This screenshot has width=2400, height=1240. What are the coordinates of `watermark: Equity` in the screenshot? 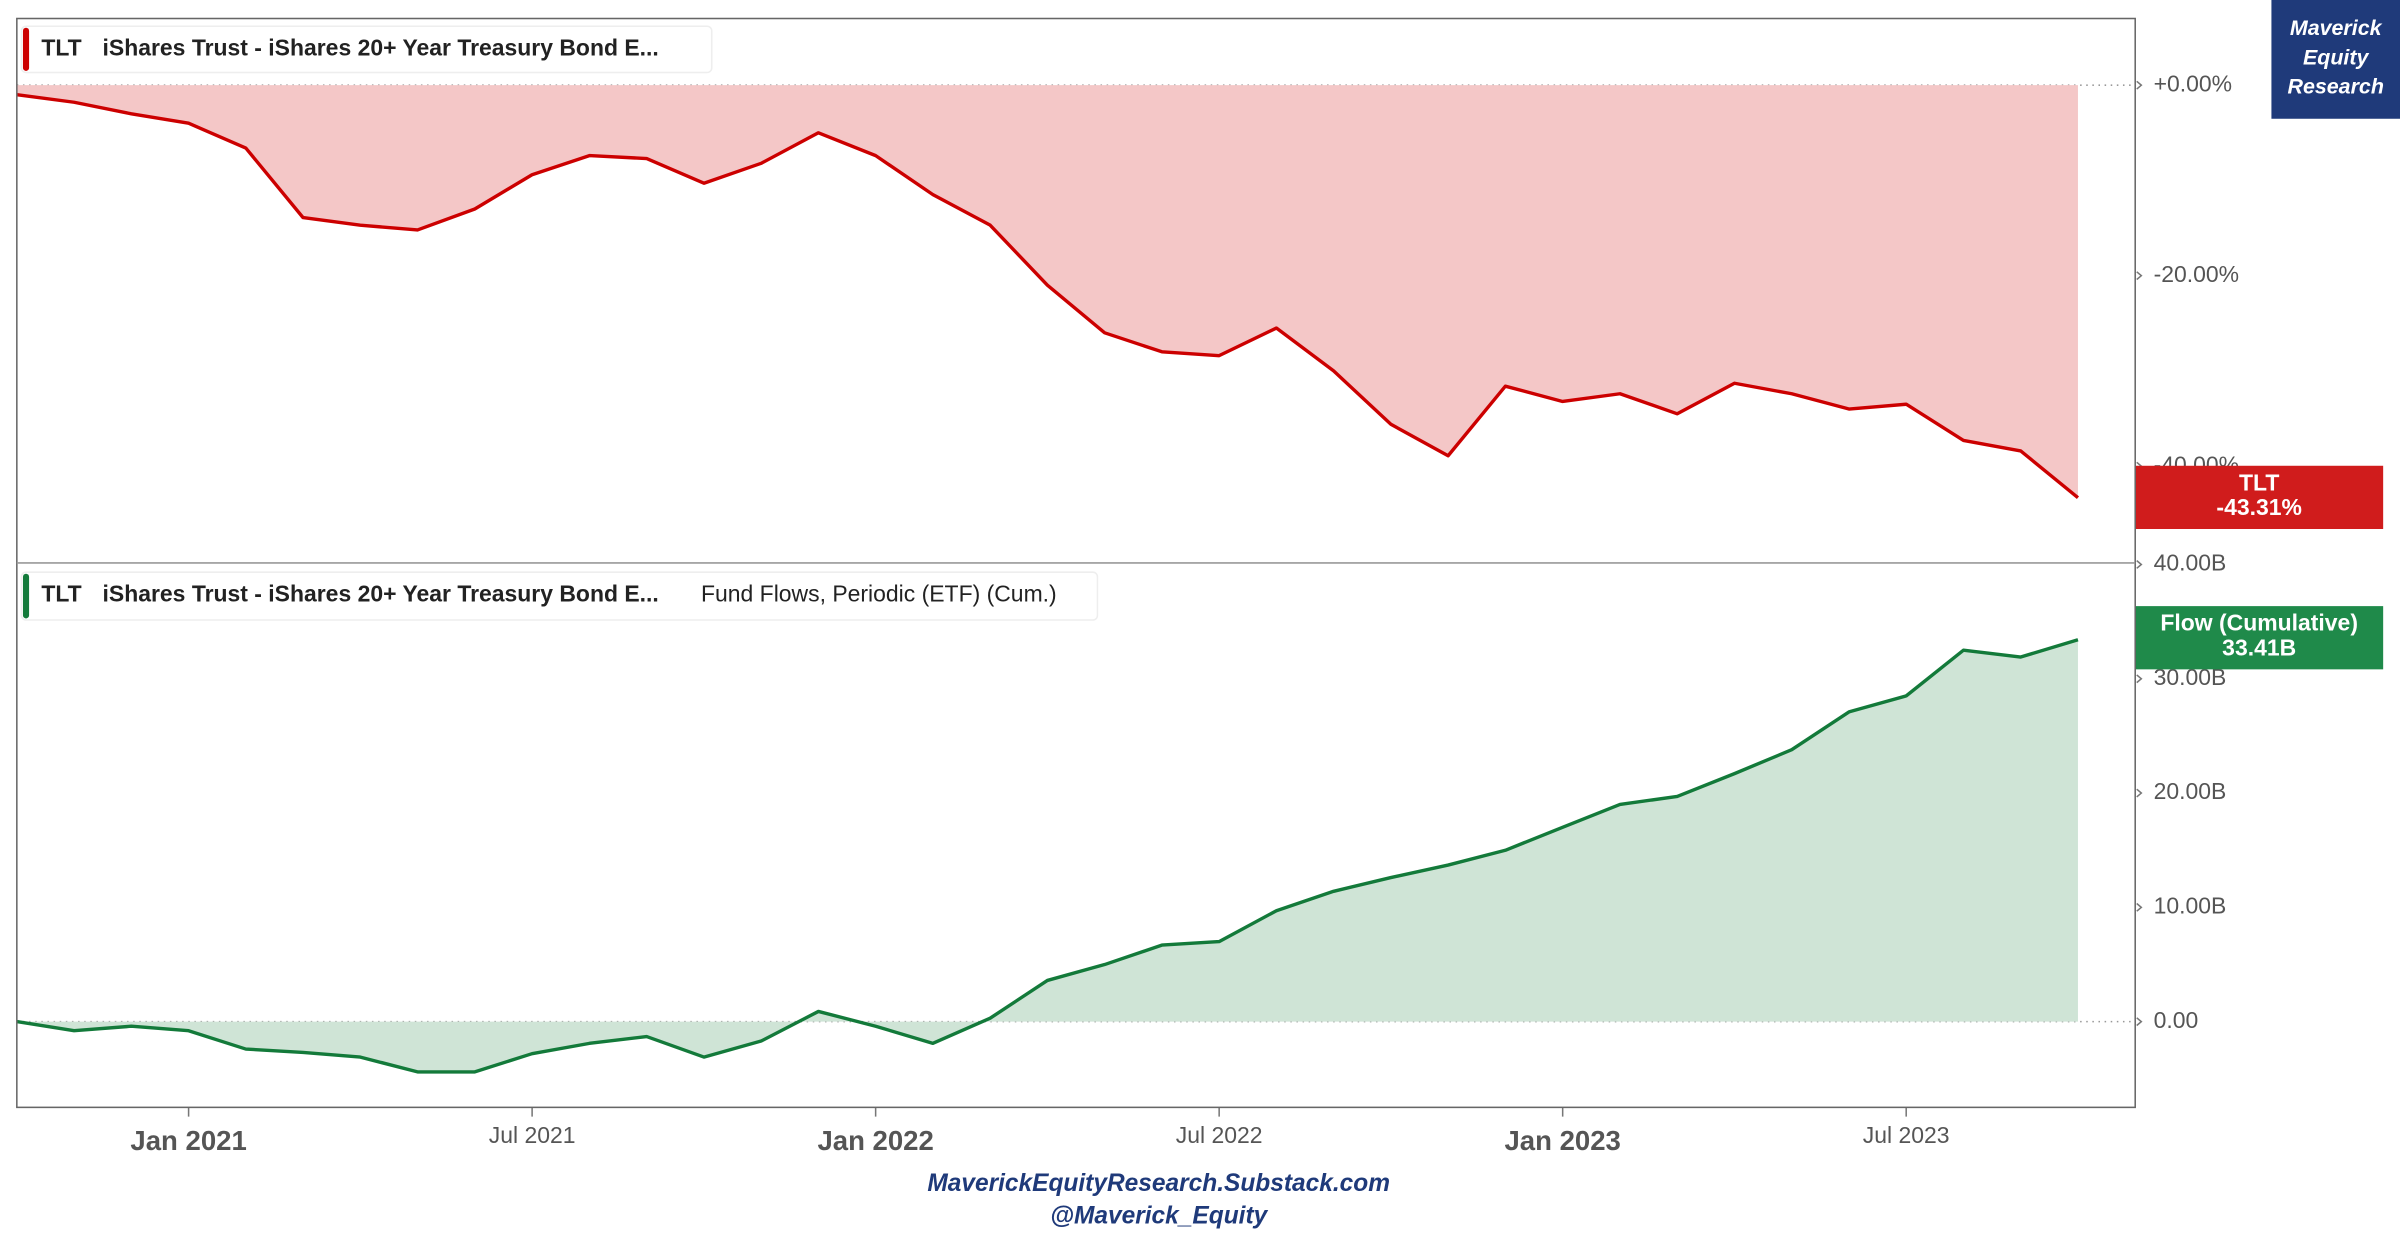 It's located at (2336, 57).